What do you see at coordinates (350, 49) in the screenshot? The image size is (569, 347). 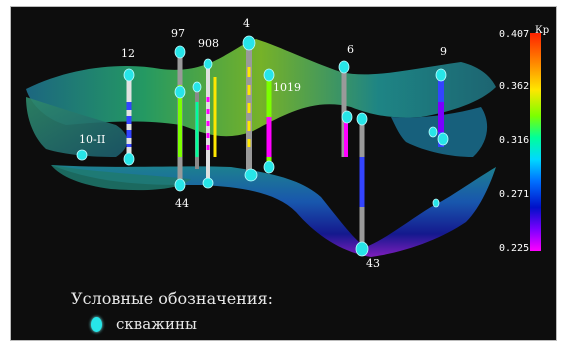 I see `well-label-6: 6` at bounding box center [350, 49].